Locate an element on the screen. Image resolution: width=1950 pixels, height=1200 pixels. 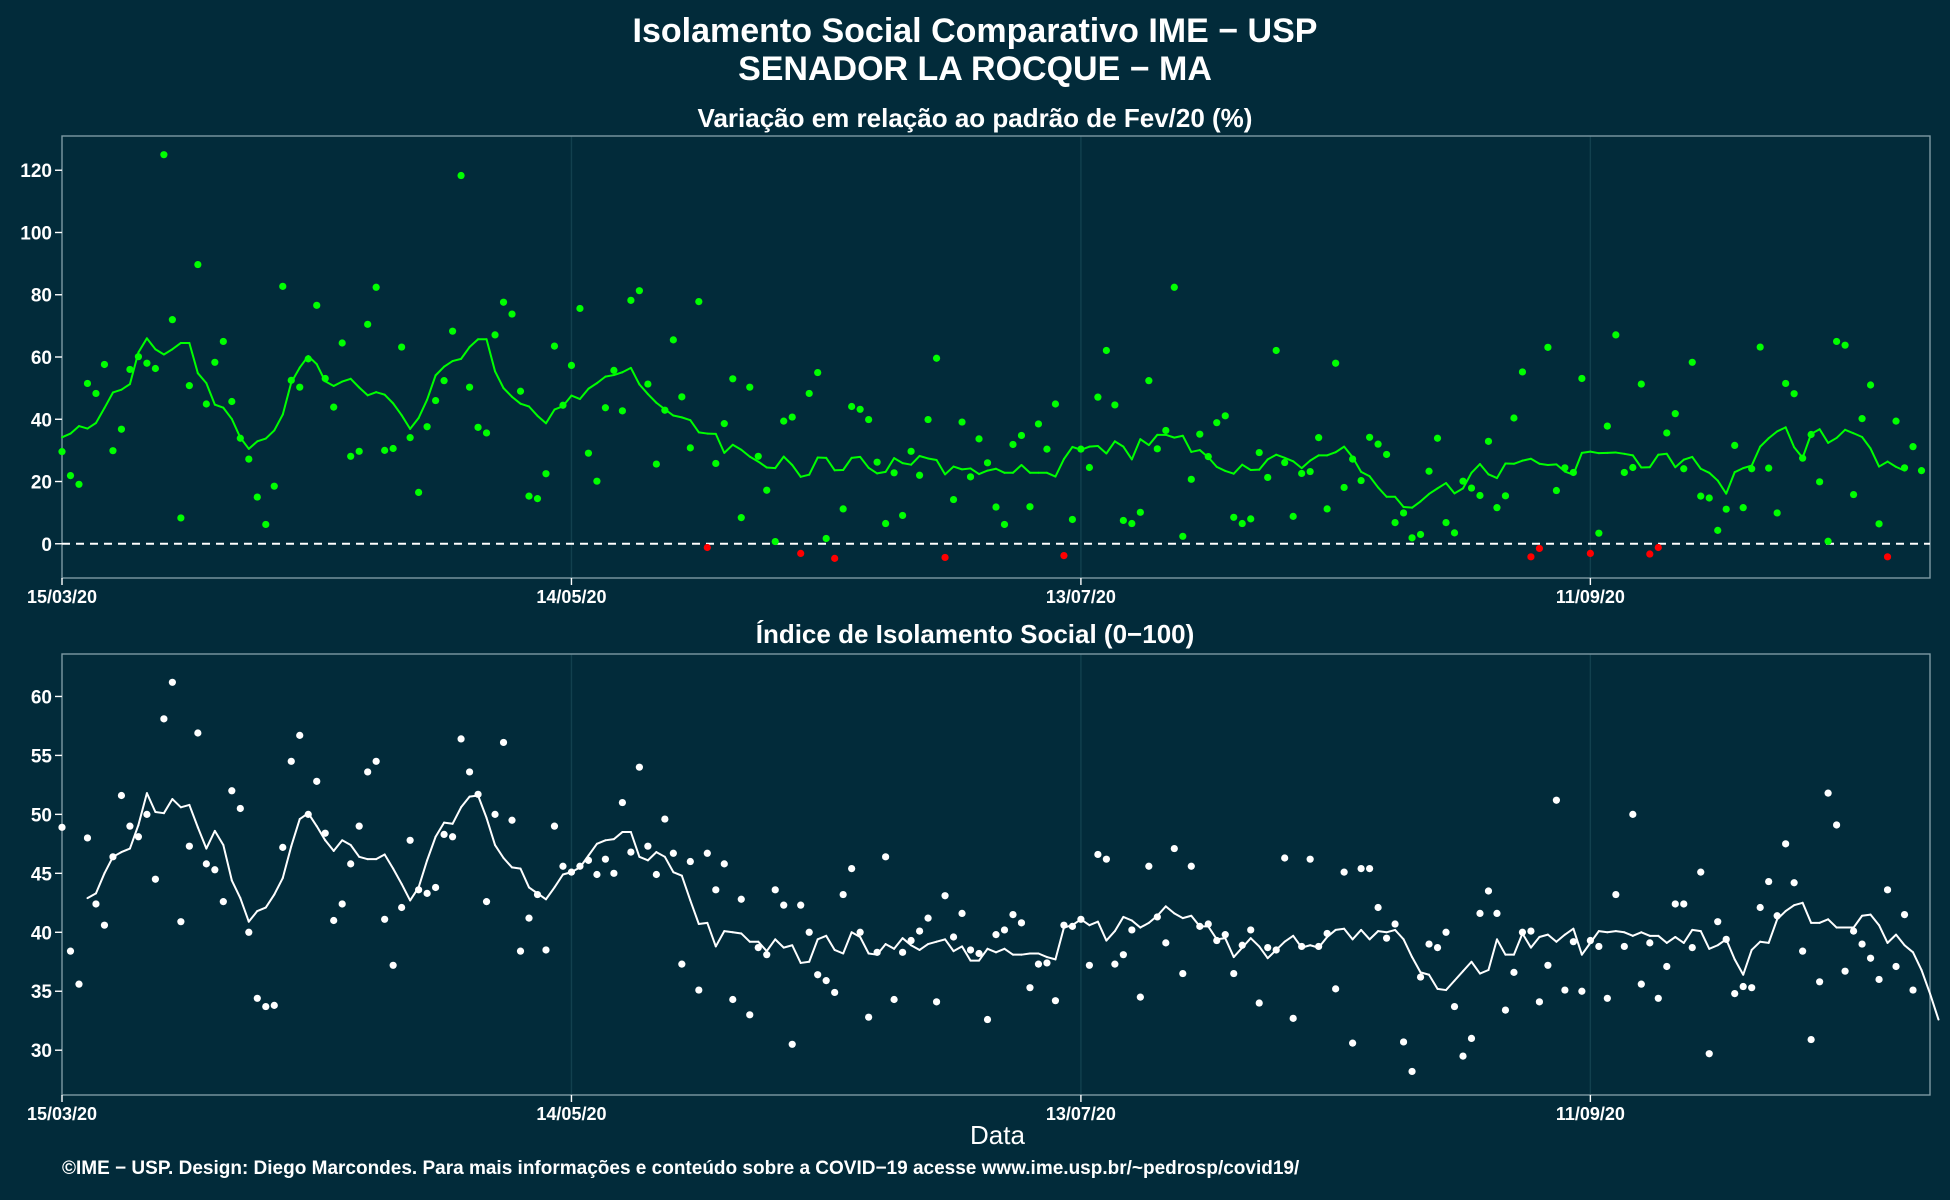
y-tick-label: 50 is located at coordinates (41, 815).